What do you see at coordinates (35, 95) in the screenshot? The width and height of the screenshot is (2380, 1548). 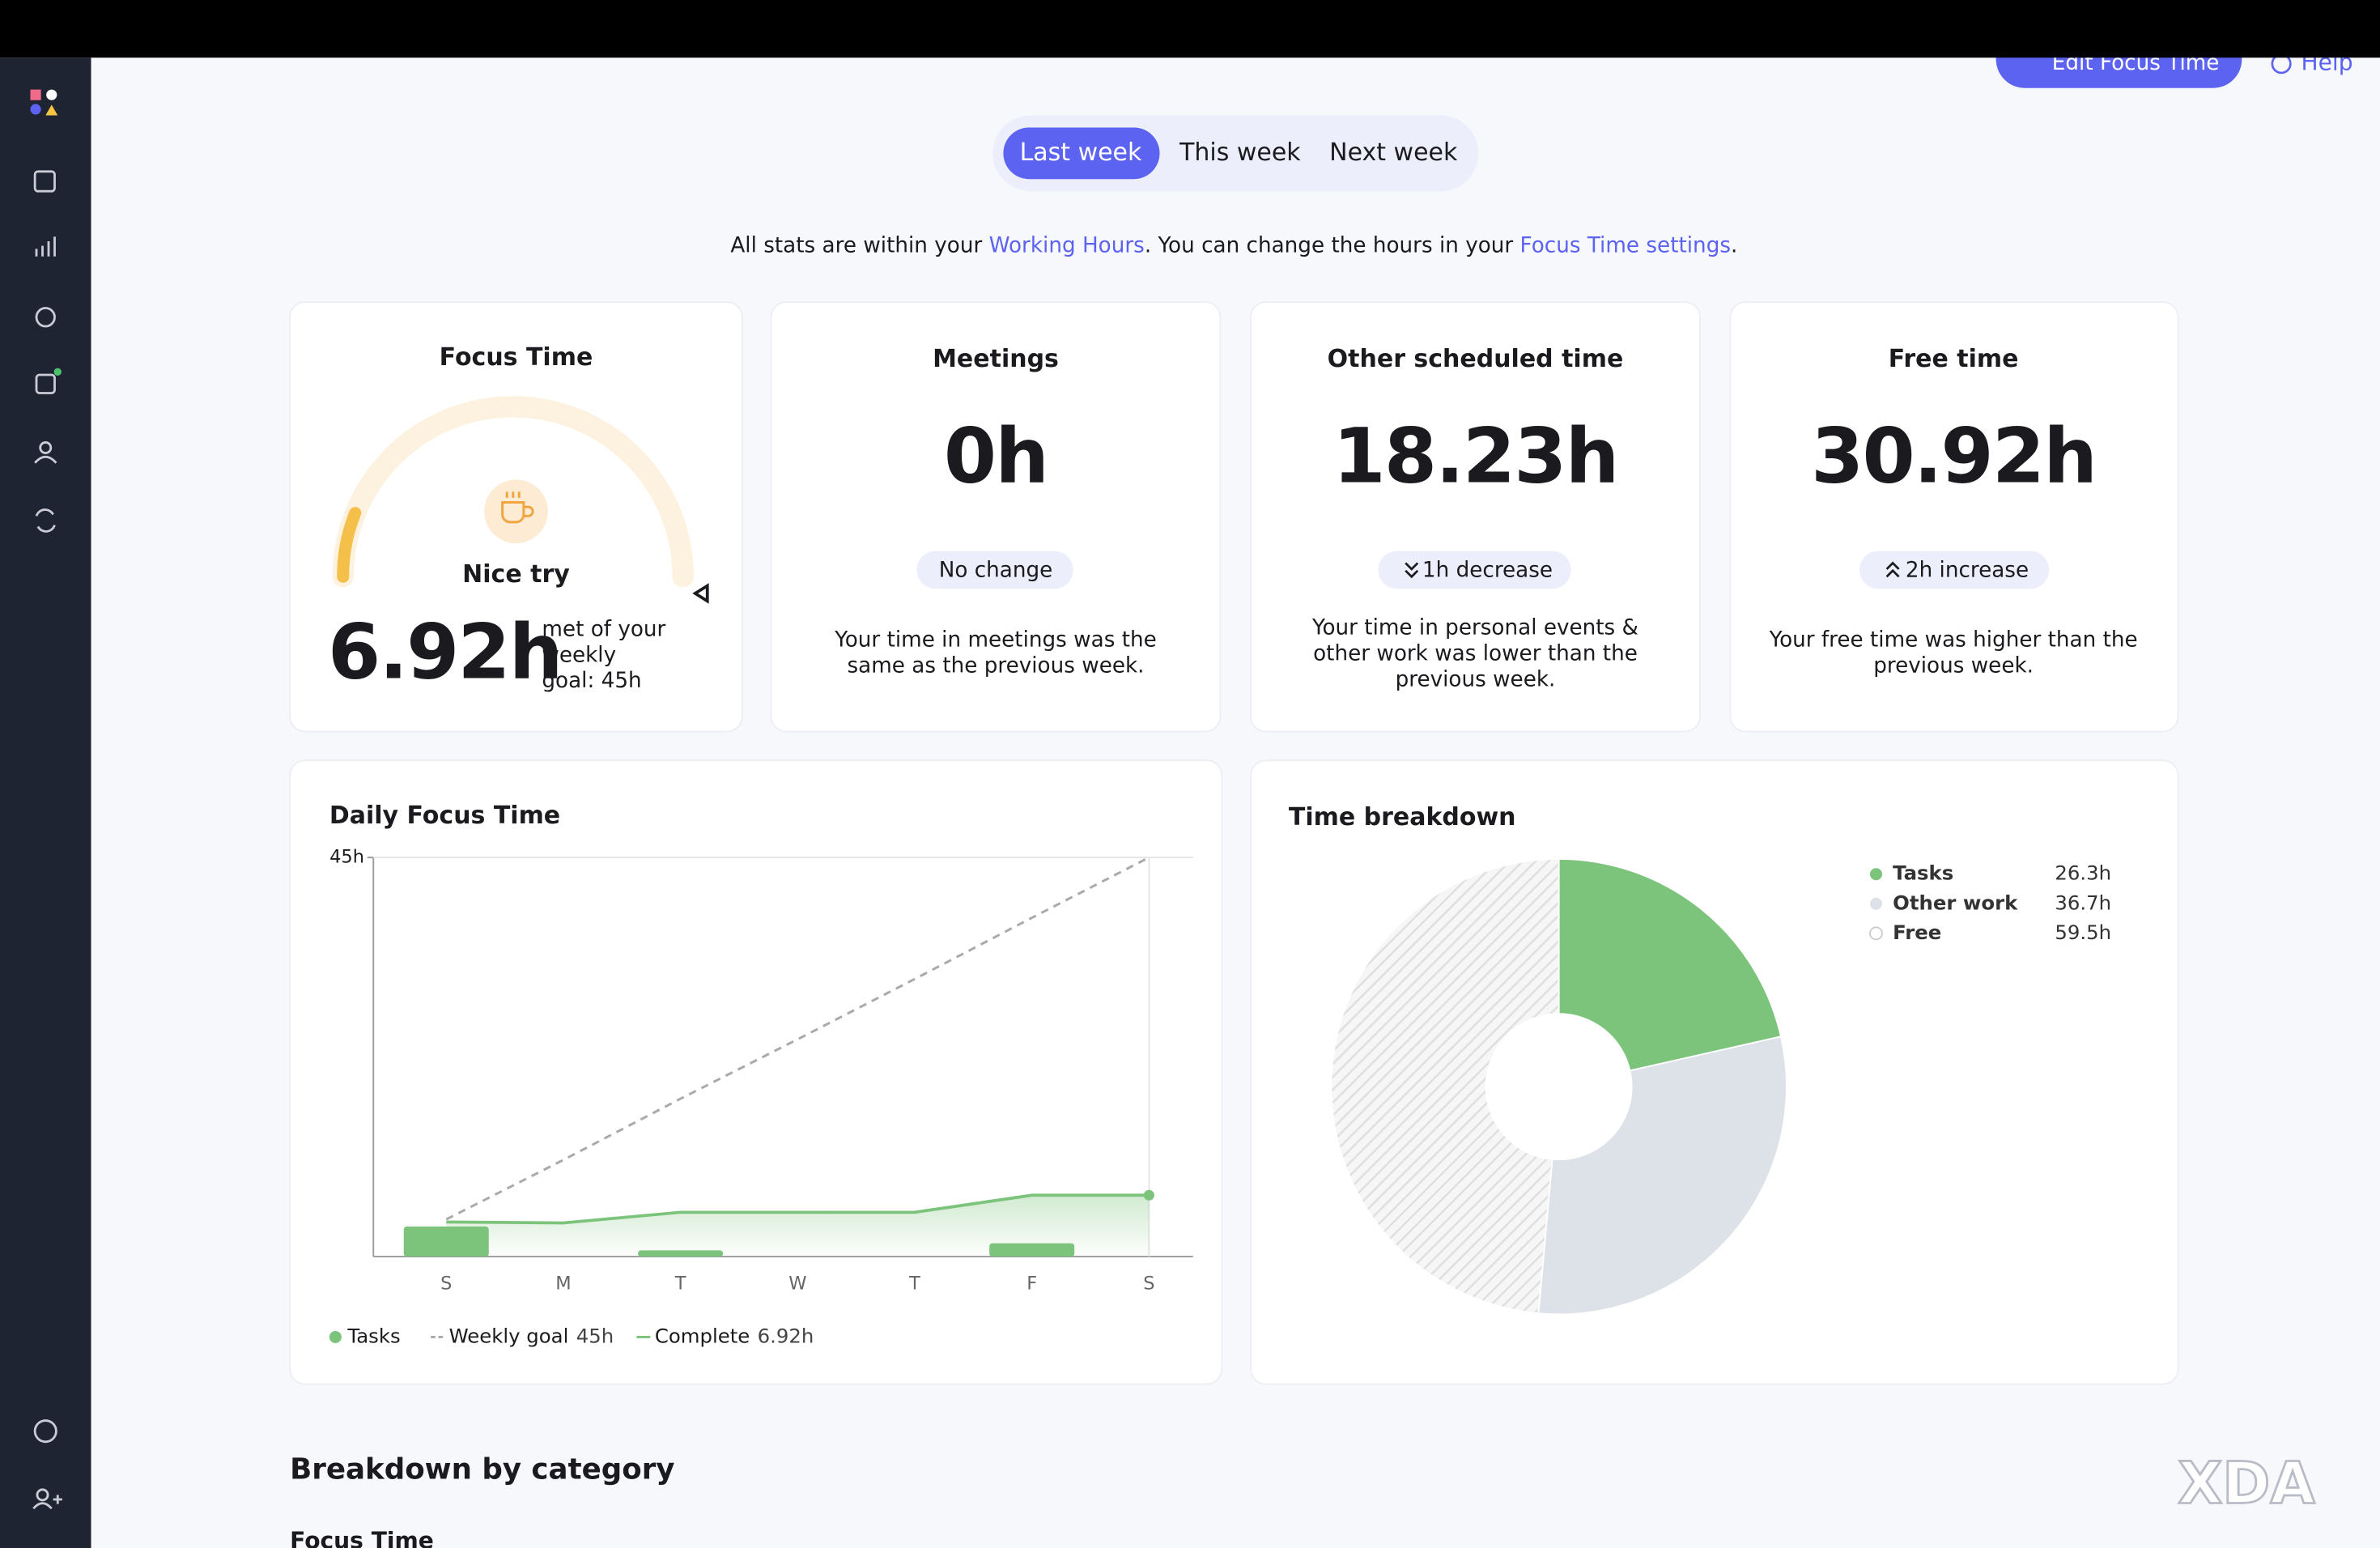 I see `logo` at bounding box center [35, 95].